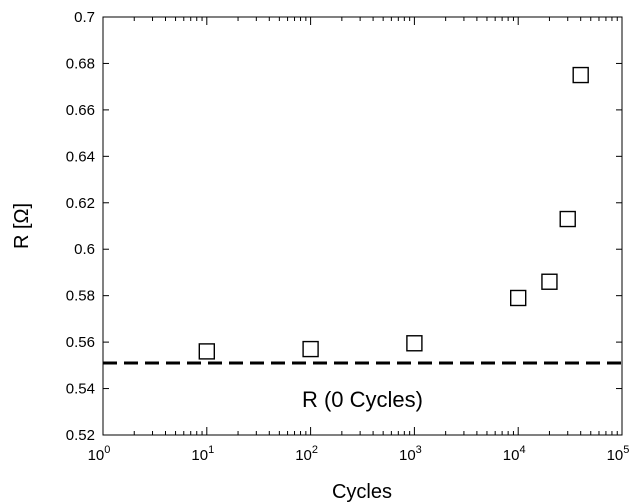 This screenshot has width=630, height=504. I want to click on y-tick-label: 0.52, so click(80, 435).